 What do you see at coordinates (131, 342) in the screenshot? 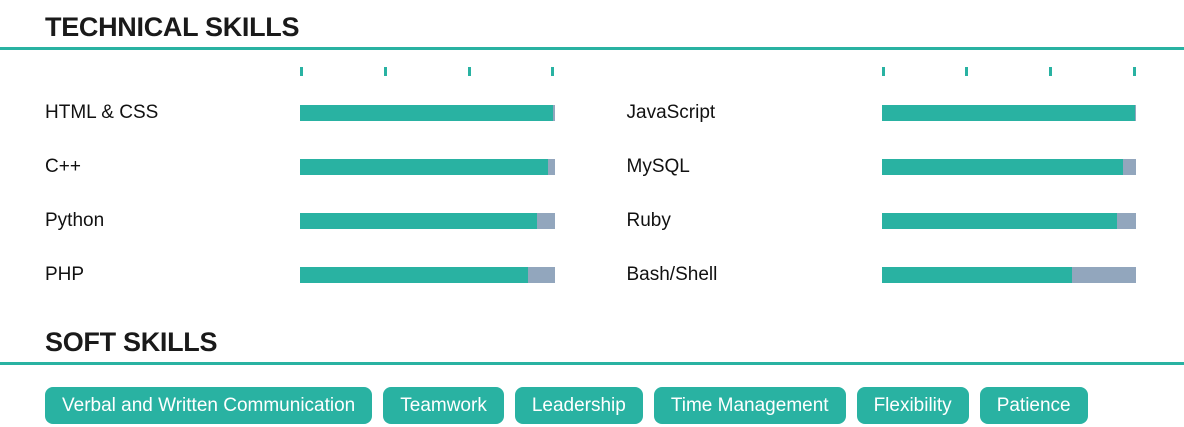
I see `soft-skills-title: SOFT SKILLS` at bounding box center [131, 342].